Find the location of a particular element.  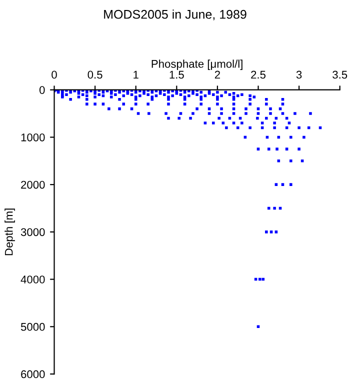

x-tick-label: 3 is located at coordinates (299, 74).